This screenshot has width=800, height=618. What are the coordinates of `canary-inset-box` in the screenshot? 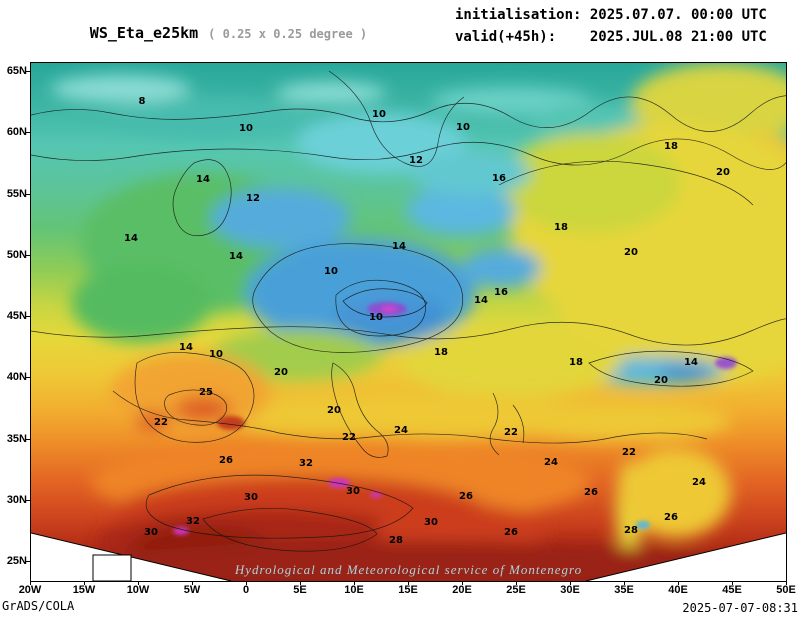 It's located at (112, 567).